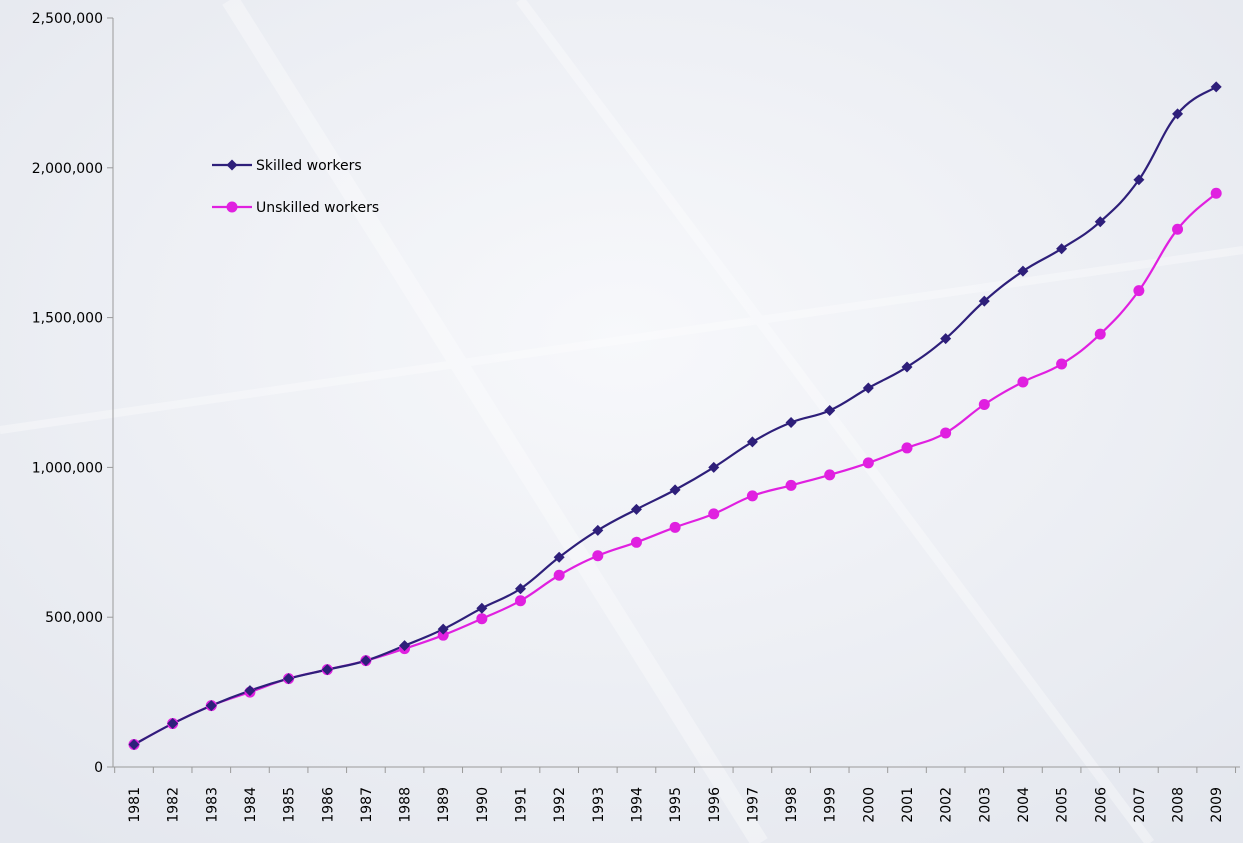 This screenshot has height=843, width=1243. Describe the element at coordinates (67, 468) in the screenshot. I see `y-tick-label: 1,000,000` at that location.